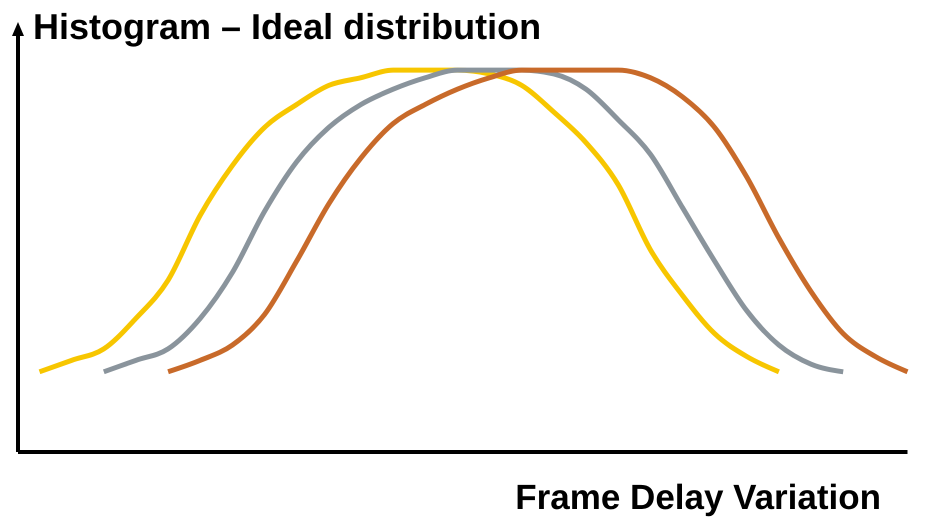 The image size is (933, 525). What do you see at coordinates (287, 27) in the screenshot?
I see `chart-title: Histogram – Ideal distribution` at bounding box center [287, 27].